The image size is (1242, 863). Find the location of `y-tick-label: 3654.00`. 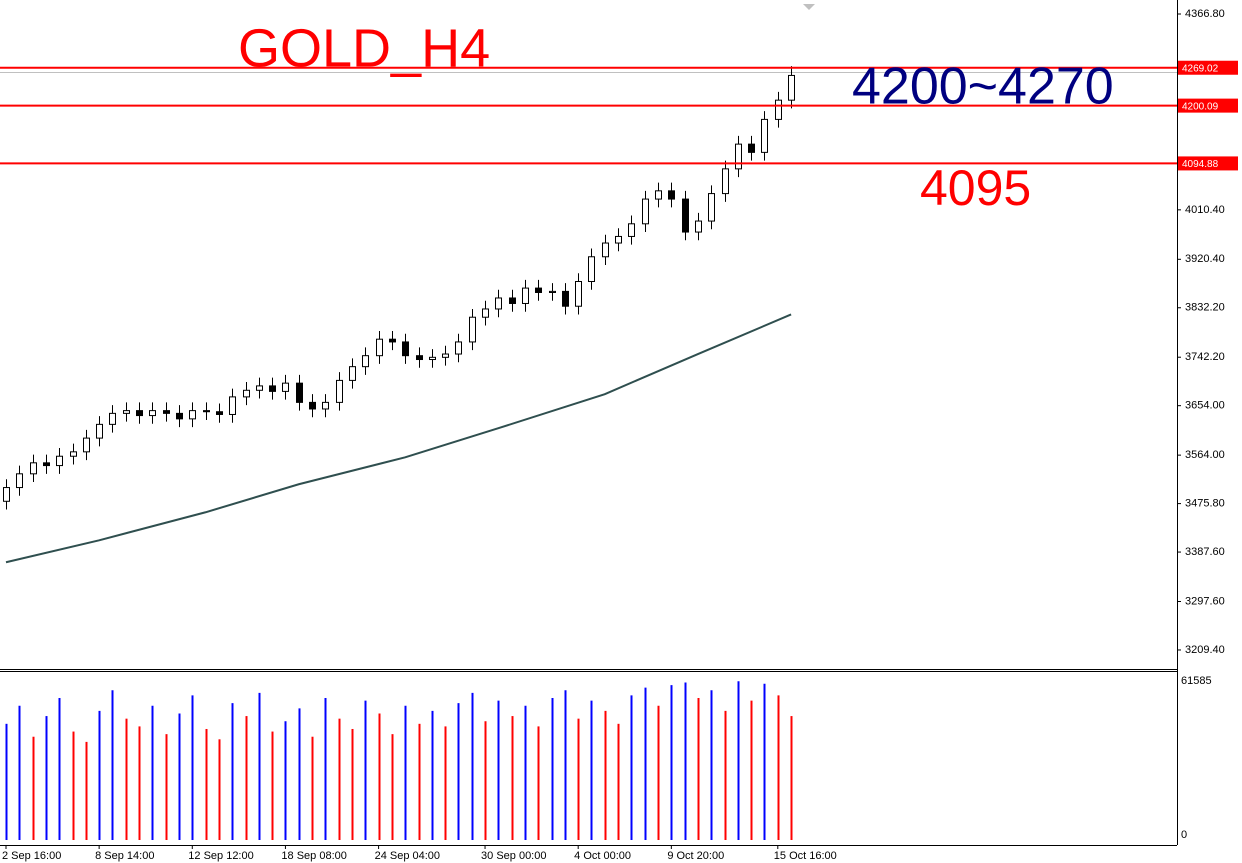

y-tick-label: 3654.00 is located at coordinates (1205, 406).